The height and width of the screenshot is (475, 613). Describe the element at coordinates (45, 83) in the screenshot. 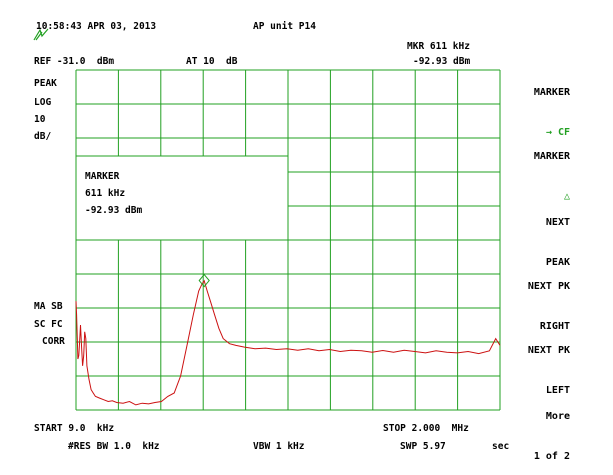

I see `detector-label: PEAK` at that location.